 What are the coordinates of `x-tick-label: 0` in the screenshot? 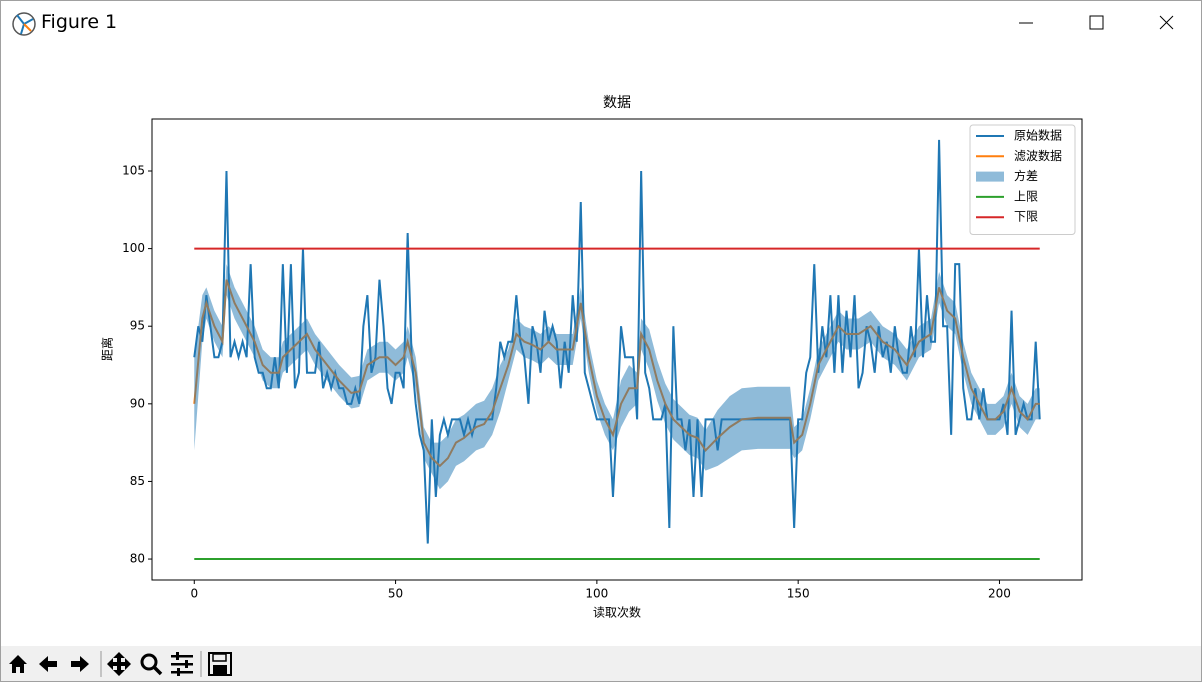 It's located at (194, 594).